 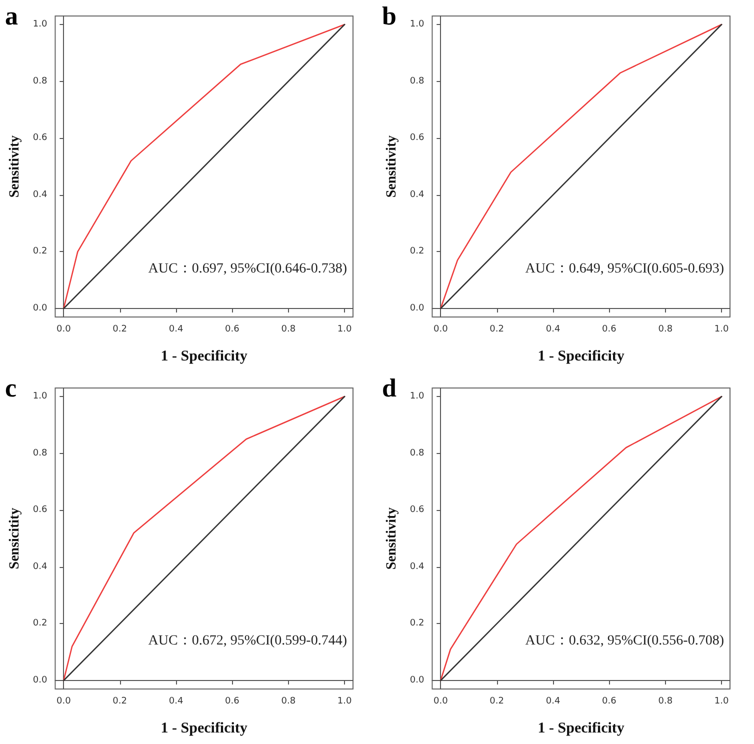 What do you see at coordinates (15, 539) in the screenshot?
I see `y-axis-title: Sensicitity` at bounding box center [15, 539].